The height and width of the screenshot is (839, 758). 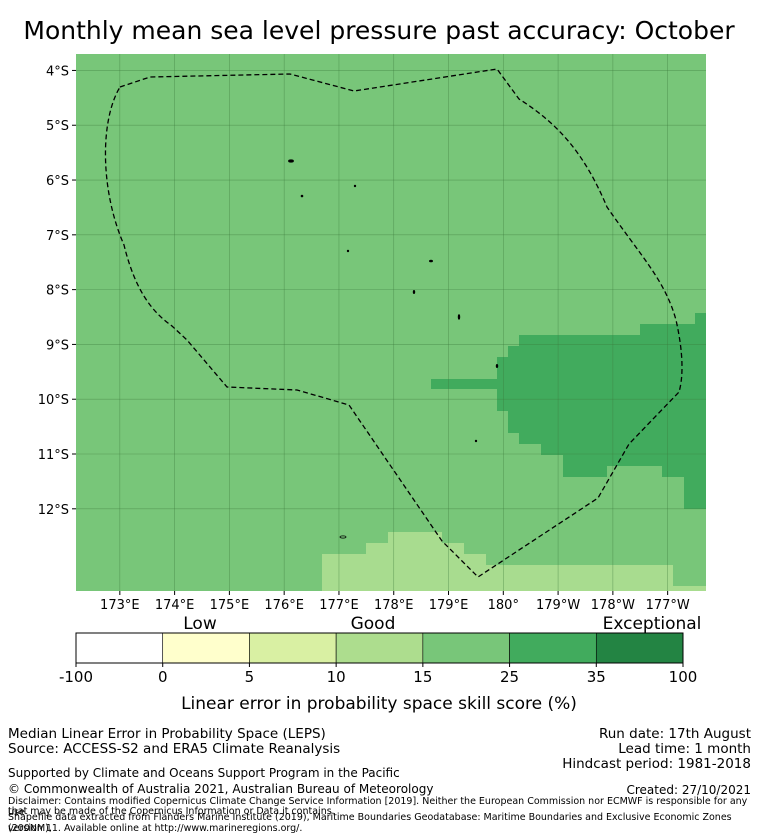 What do you see at coordinates (284, 605) in the screenshot?
I see `lon-tick-label: 176°E` at bounding box center [284, 605].